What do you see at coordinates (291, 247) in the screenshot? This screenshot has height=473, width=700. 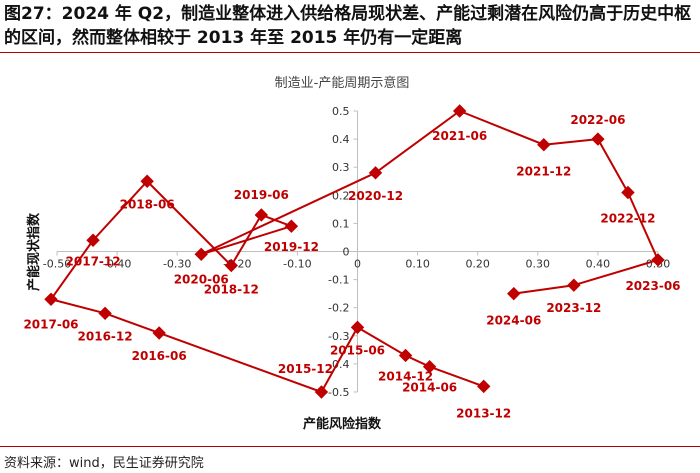 I see `data-point-label: 2019-12` at bounding box center [291, 247].